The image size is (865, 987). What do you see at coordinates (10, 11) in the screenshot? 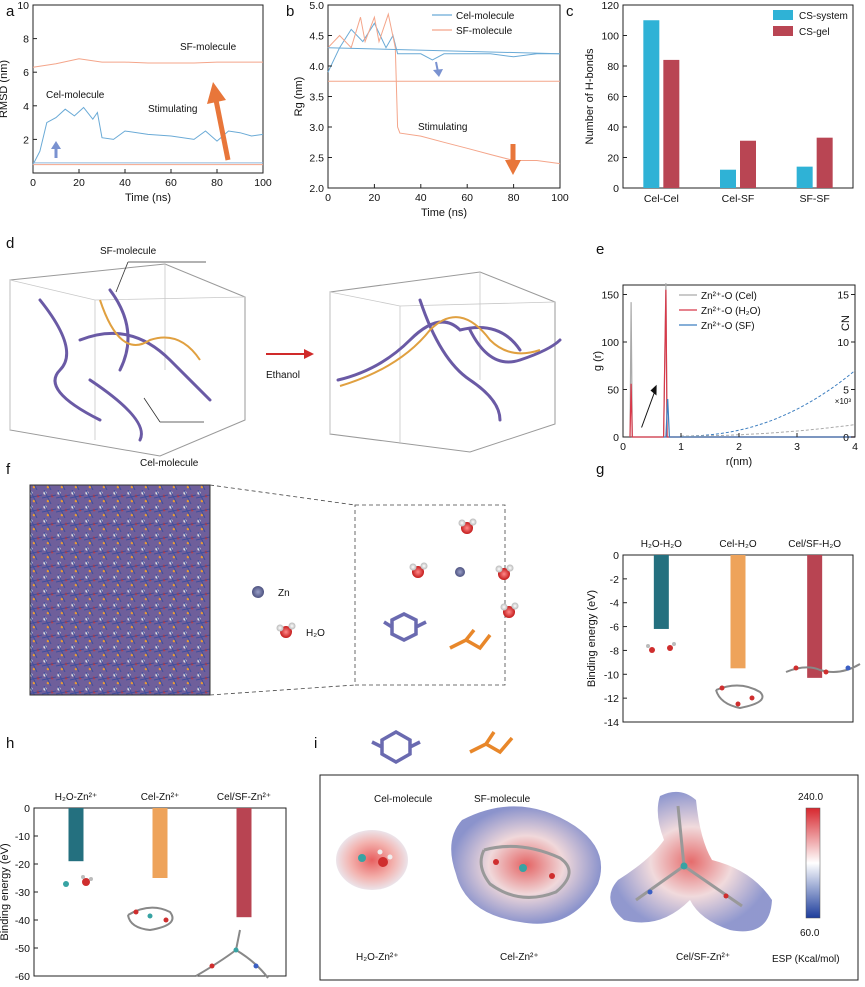
I see `panel-label-a: a` at bounding box center [10, 11].